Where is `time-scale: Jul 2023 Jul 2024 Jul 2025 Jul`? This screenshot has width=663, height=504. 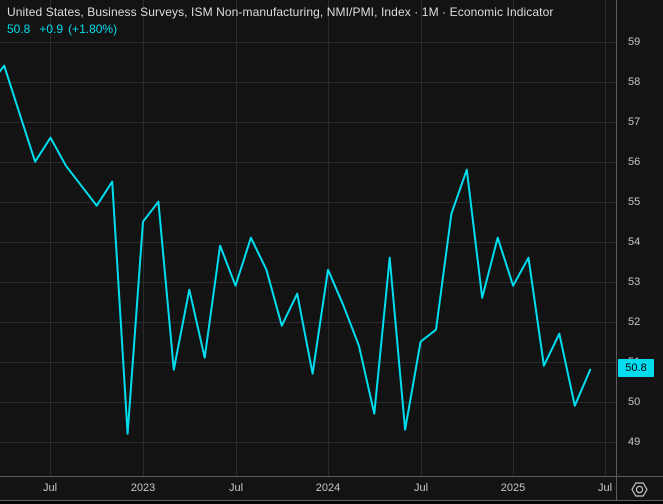
time-scale: Jul 2023 Jul 2024 Jul 2025 Jul is located at coordinates (308, 488).